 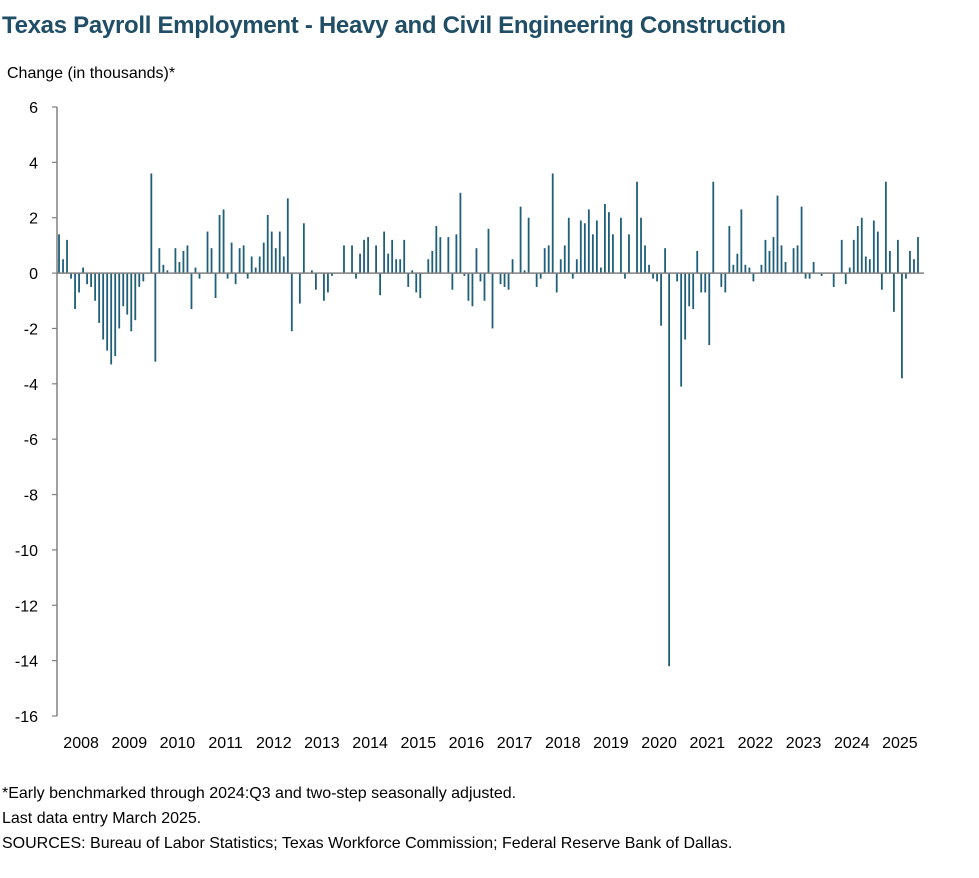 I want to click on y-tick-label: -8, so click(x=31, y=496).